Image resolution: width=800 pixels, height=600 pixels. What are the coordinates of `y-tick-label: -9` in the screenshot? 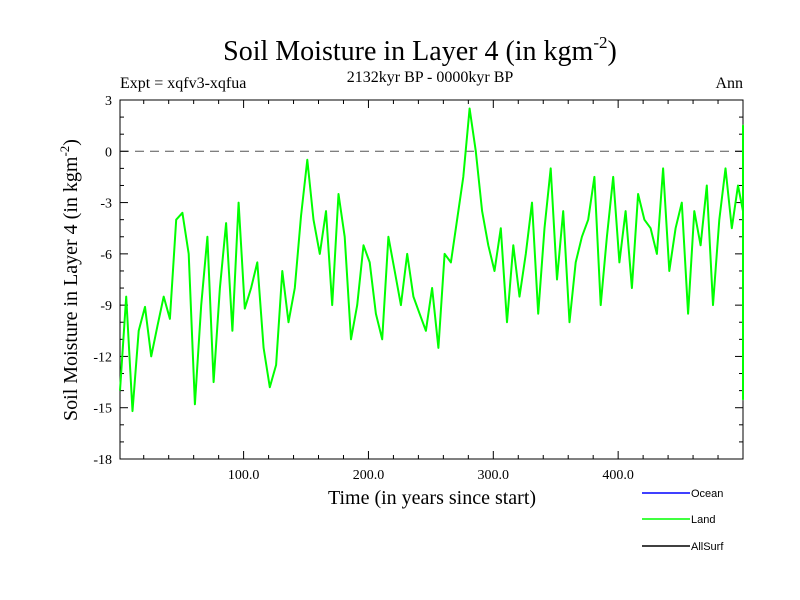 It's located at (106, 306).